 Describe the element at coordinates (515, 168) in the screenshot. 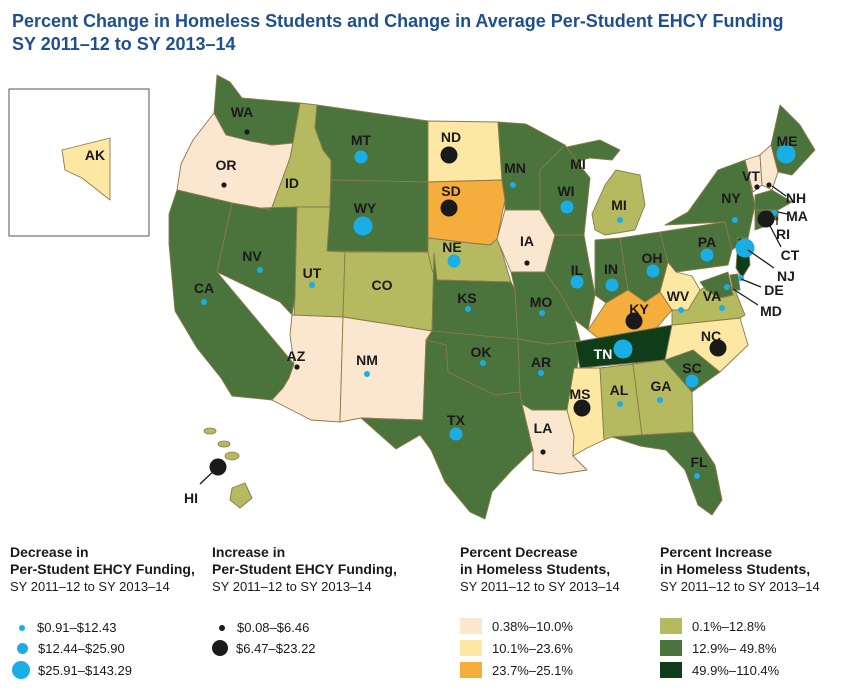

I see `state-label-mn: MN` at that location.